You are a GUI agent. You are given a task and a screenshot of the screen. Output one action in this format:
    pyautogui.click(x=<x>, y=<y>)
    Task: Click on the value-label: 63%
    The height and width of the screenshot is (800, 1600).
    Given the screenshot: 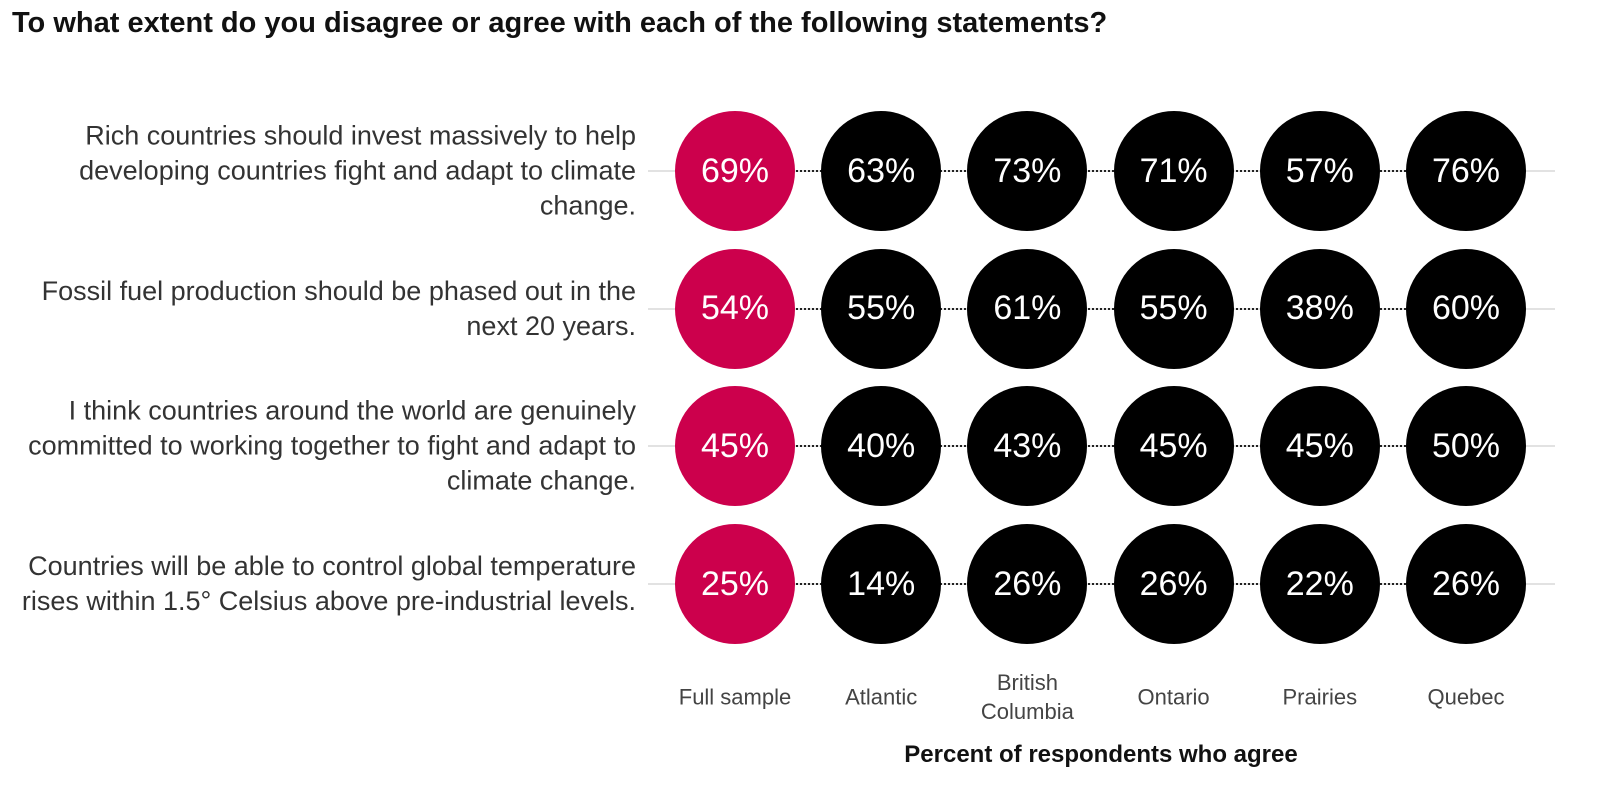 What is the action you would take?
    pyautogui.click(x=881, y=170)
    